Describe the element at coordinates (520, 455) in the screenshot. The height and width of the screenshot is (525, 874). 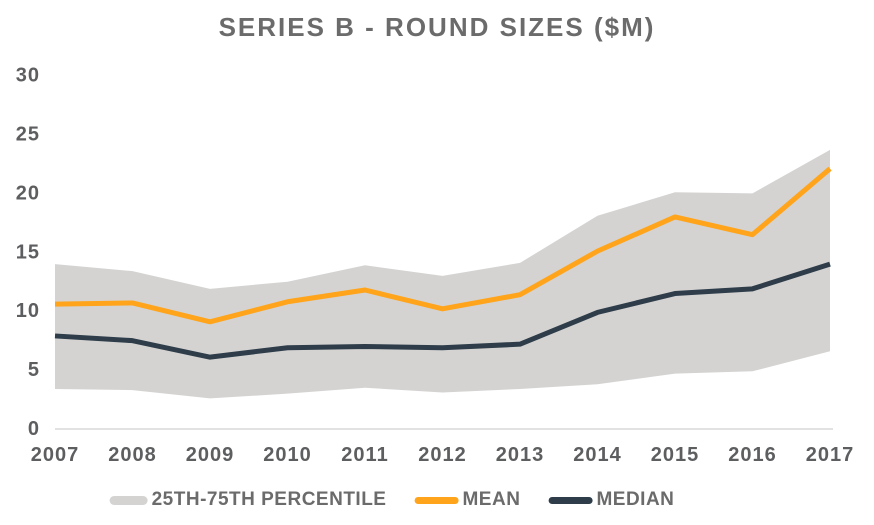
I see `x-tick-label: 2013` at that location.